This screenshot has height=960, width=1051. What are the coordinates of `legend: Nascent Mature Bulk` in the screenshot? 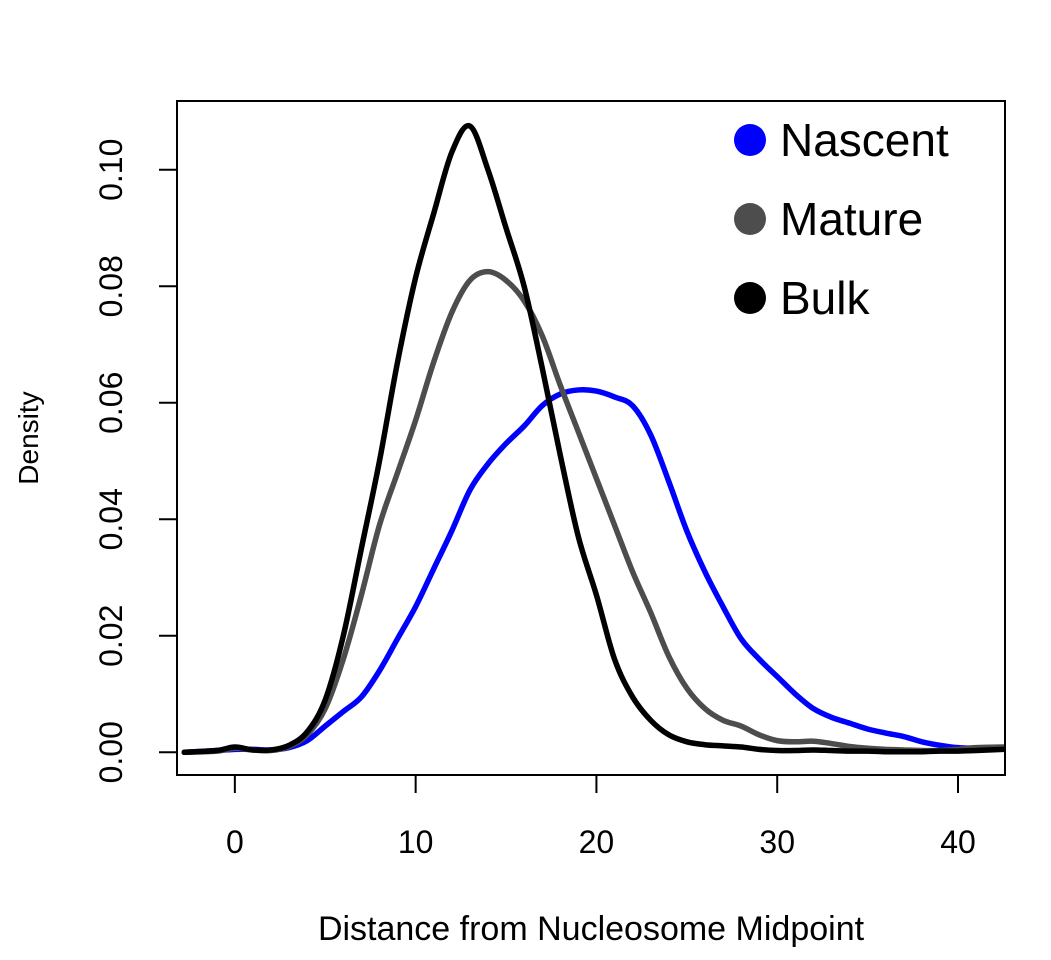 It's located at (841, 219).